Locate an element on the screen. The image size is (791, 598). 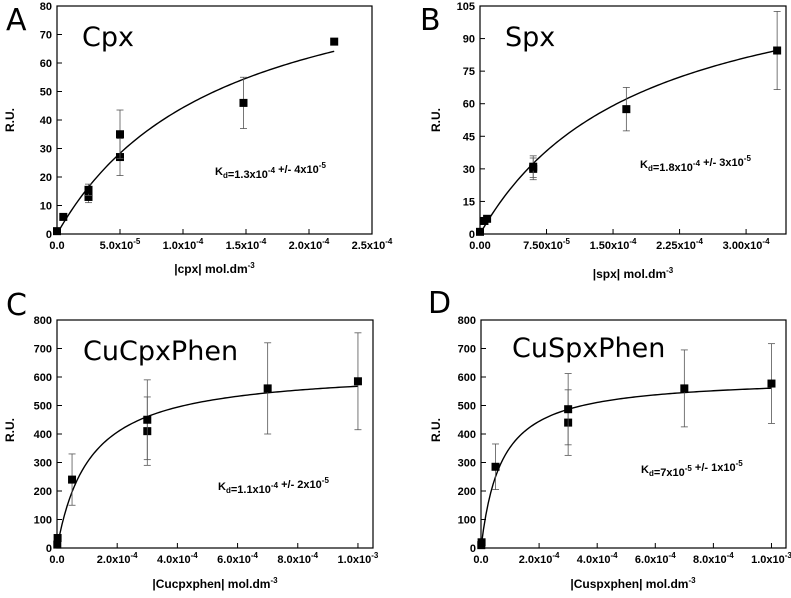
fit-curve-a is located at coordinates (195, 142).